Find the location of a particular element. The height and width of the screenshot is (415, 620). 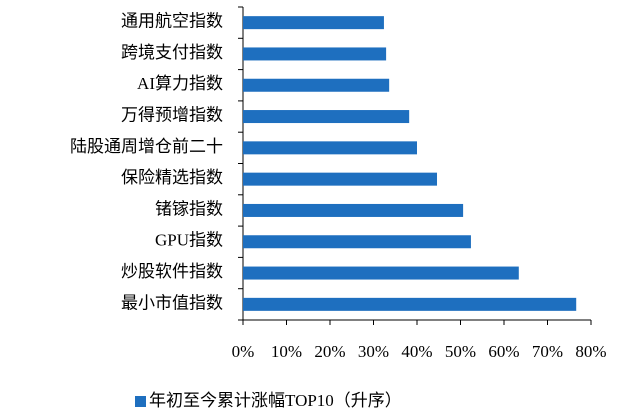

legend-marker is located at coordinates (140, 401).